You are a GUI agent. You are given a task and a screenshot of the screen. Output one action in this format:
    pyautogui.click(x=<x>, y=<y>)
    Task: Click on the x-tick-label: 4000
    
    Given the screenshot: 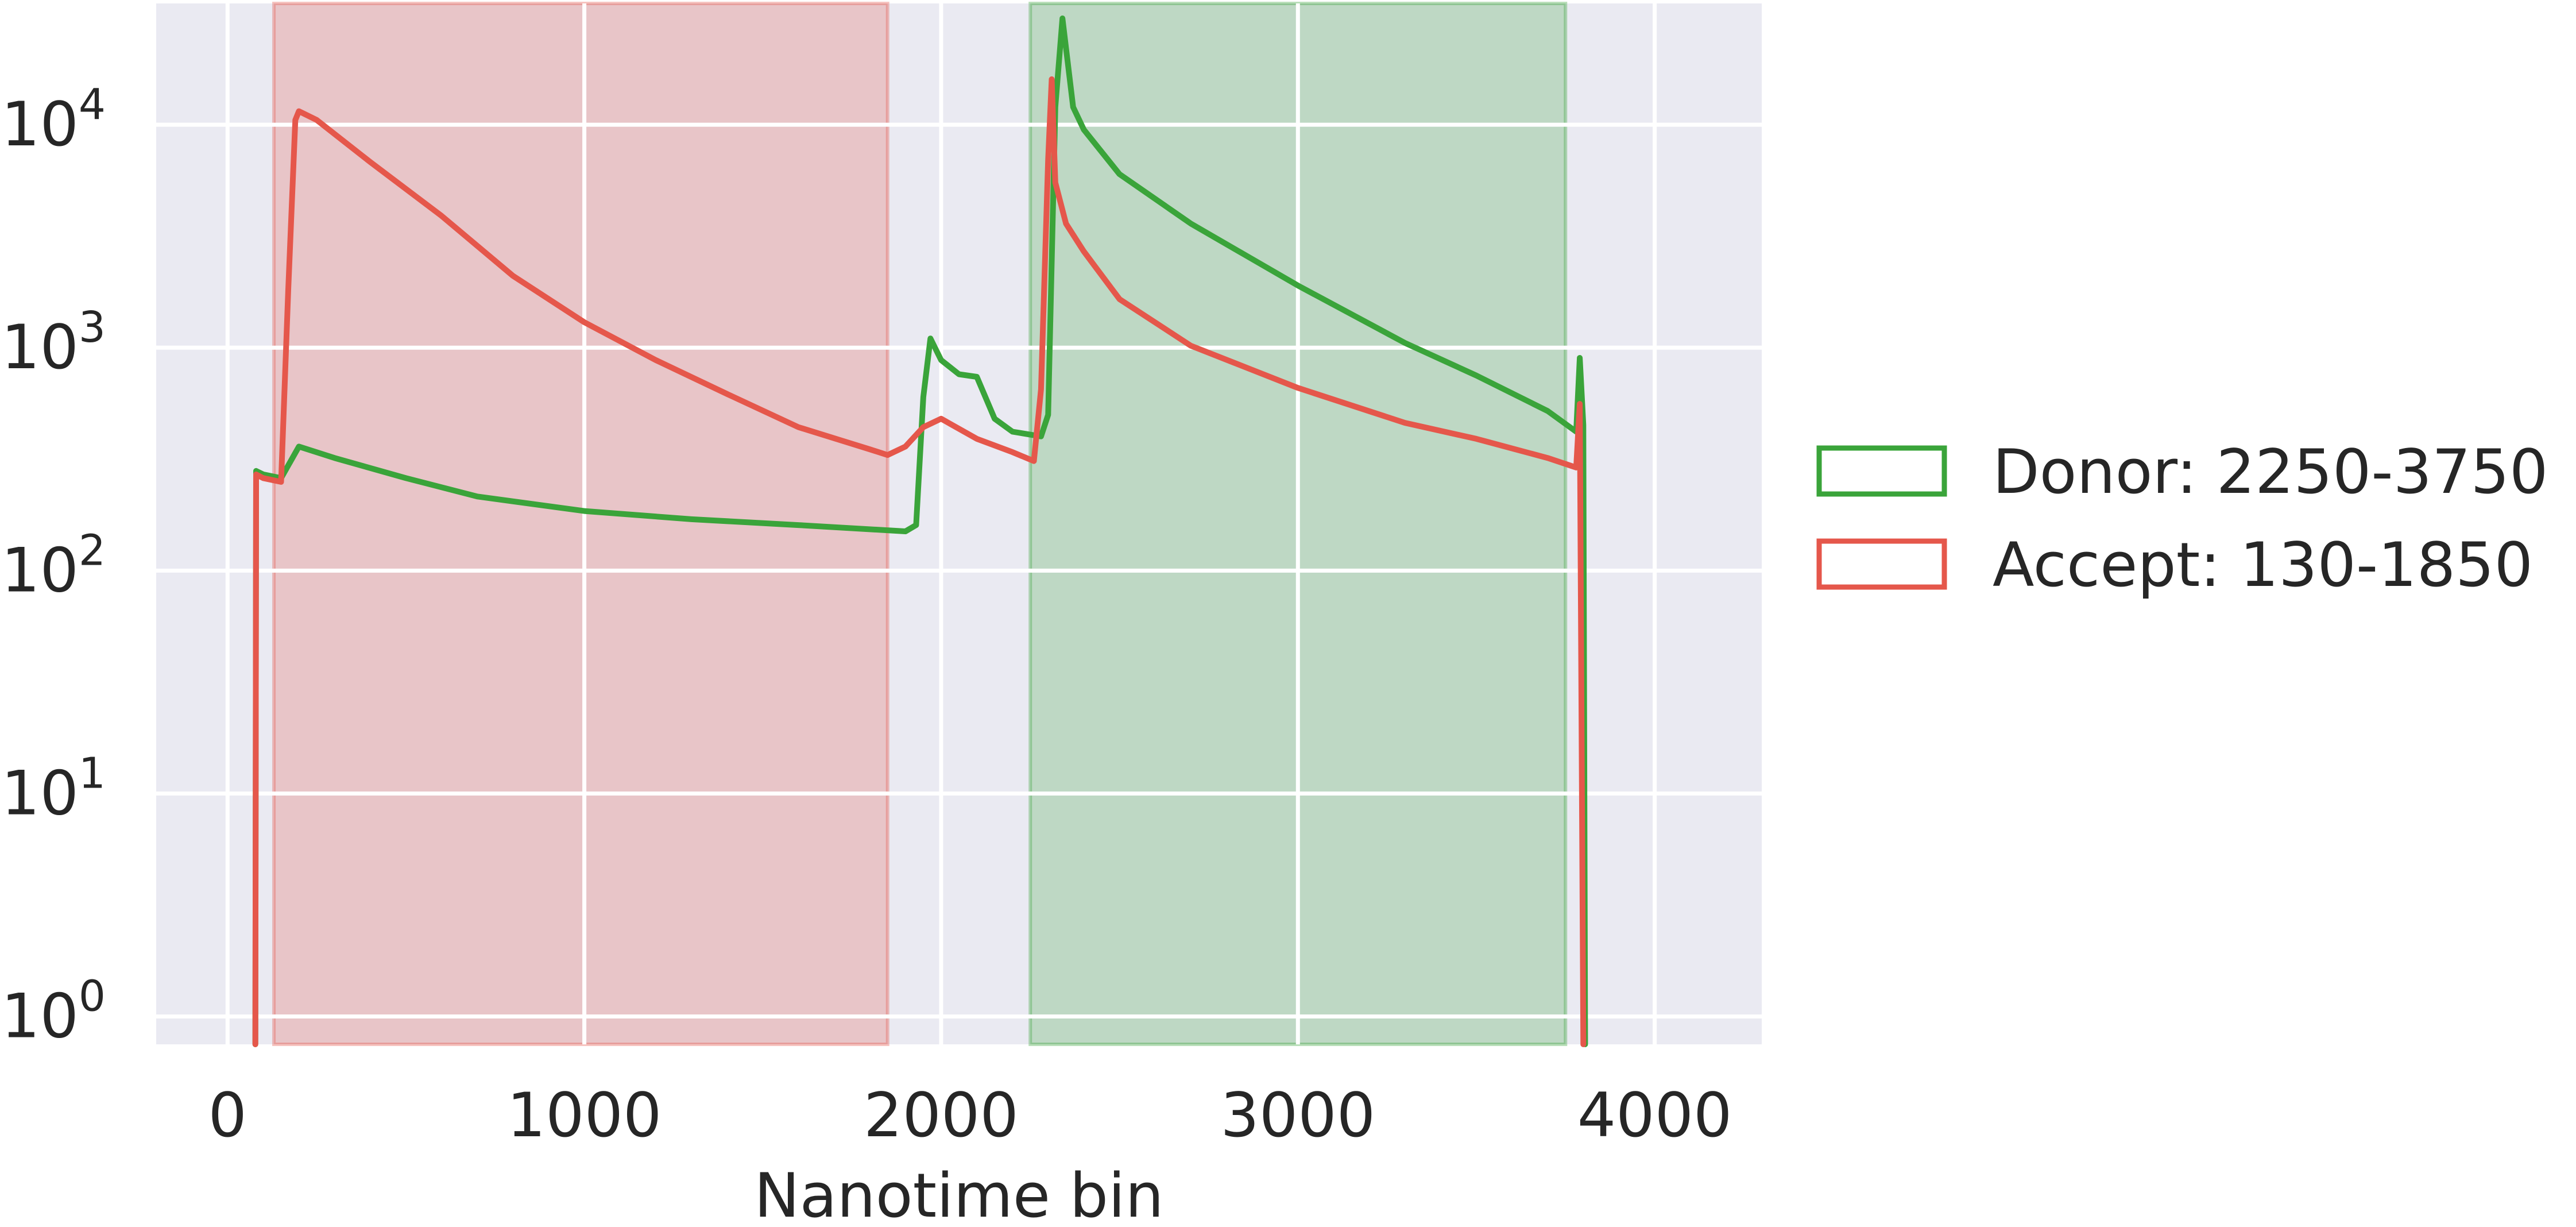 What is the action you would take?
    pyautogui.click(x=1654, y=1115)
    